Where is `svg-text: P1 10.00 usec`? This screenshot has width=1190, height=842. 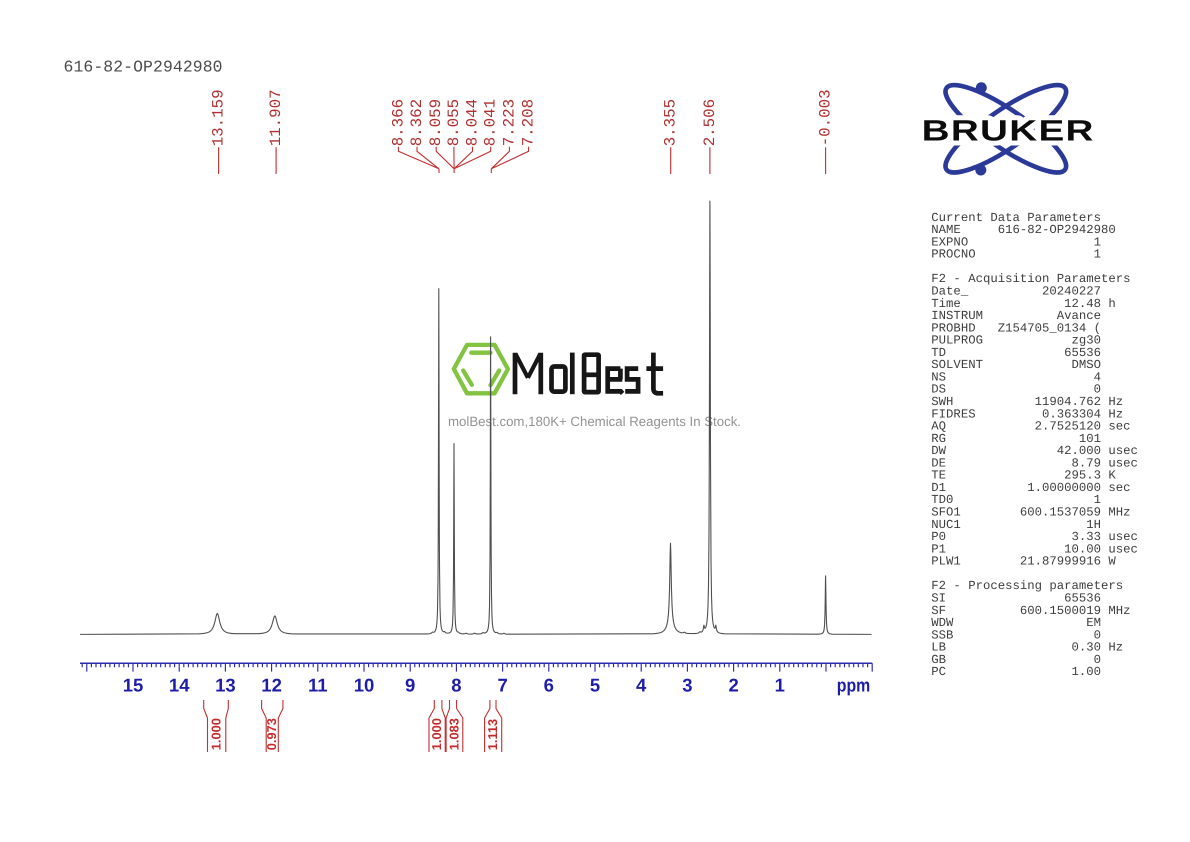
svg-text: P1 10.00 usec is located at coordinates (1034, 549).